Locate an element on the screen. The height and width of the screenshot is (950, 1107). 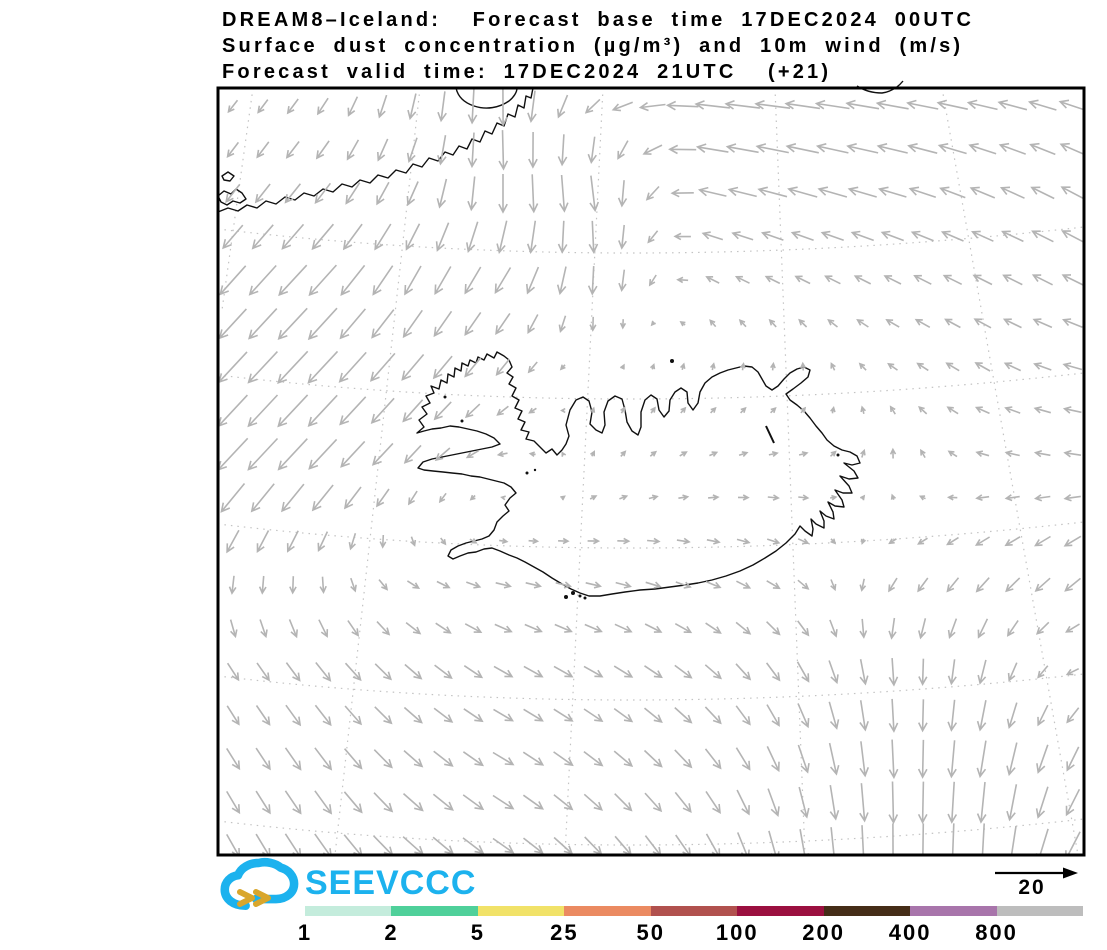
graticule-parallel is located at coordinates (651, 240).